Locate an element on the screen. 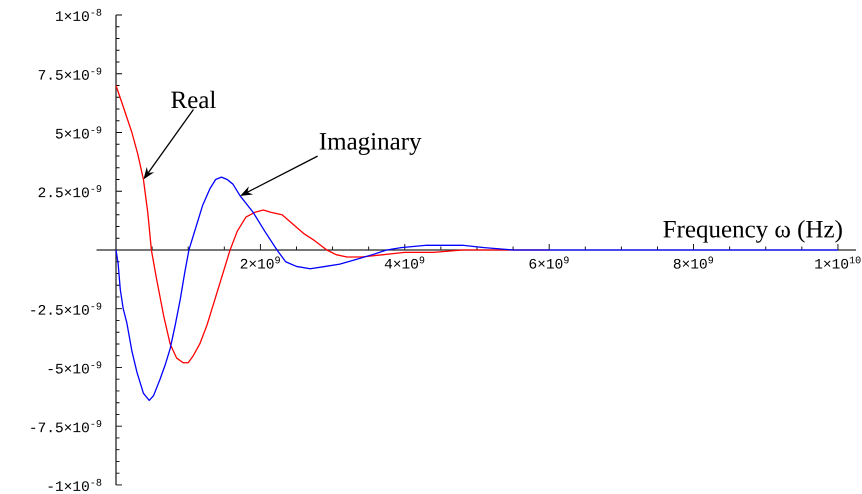  y-tick-label: -1×10$^{-8}$ is located at coordinates (75, 485).